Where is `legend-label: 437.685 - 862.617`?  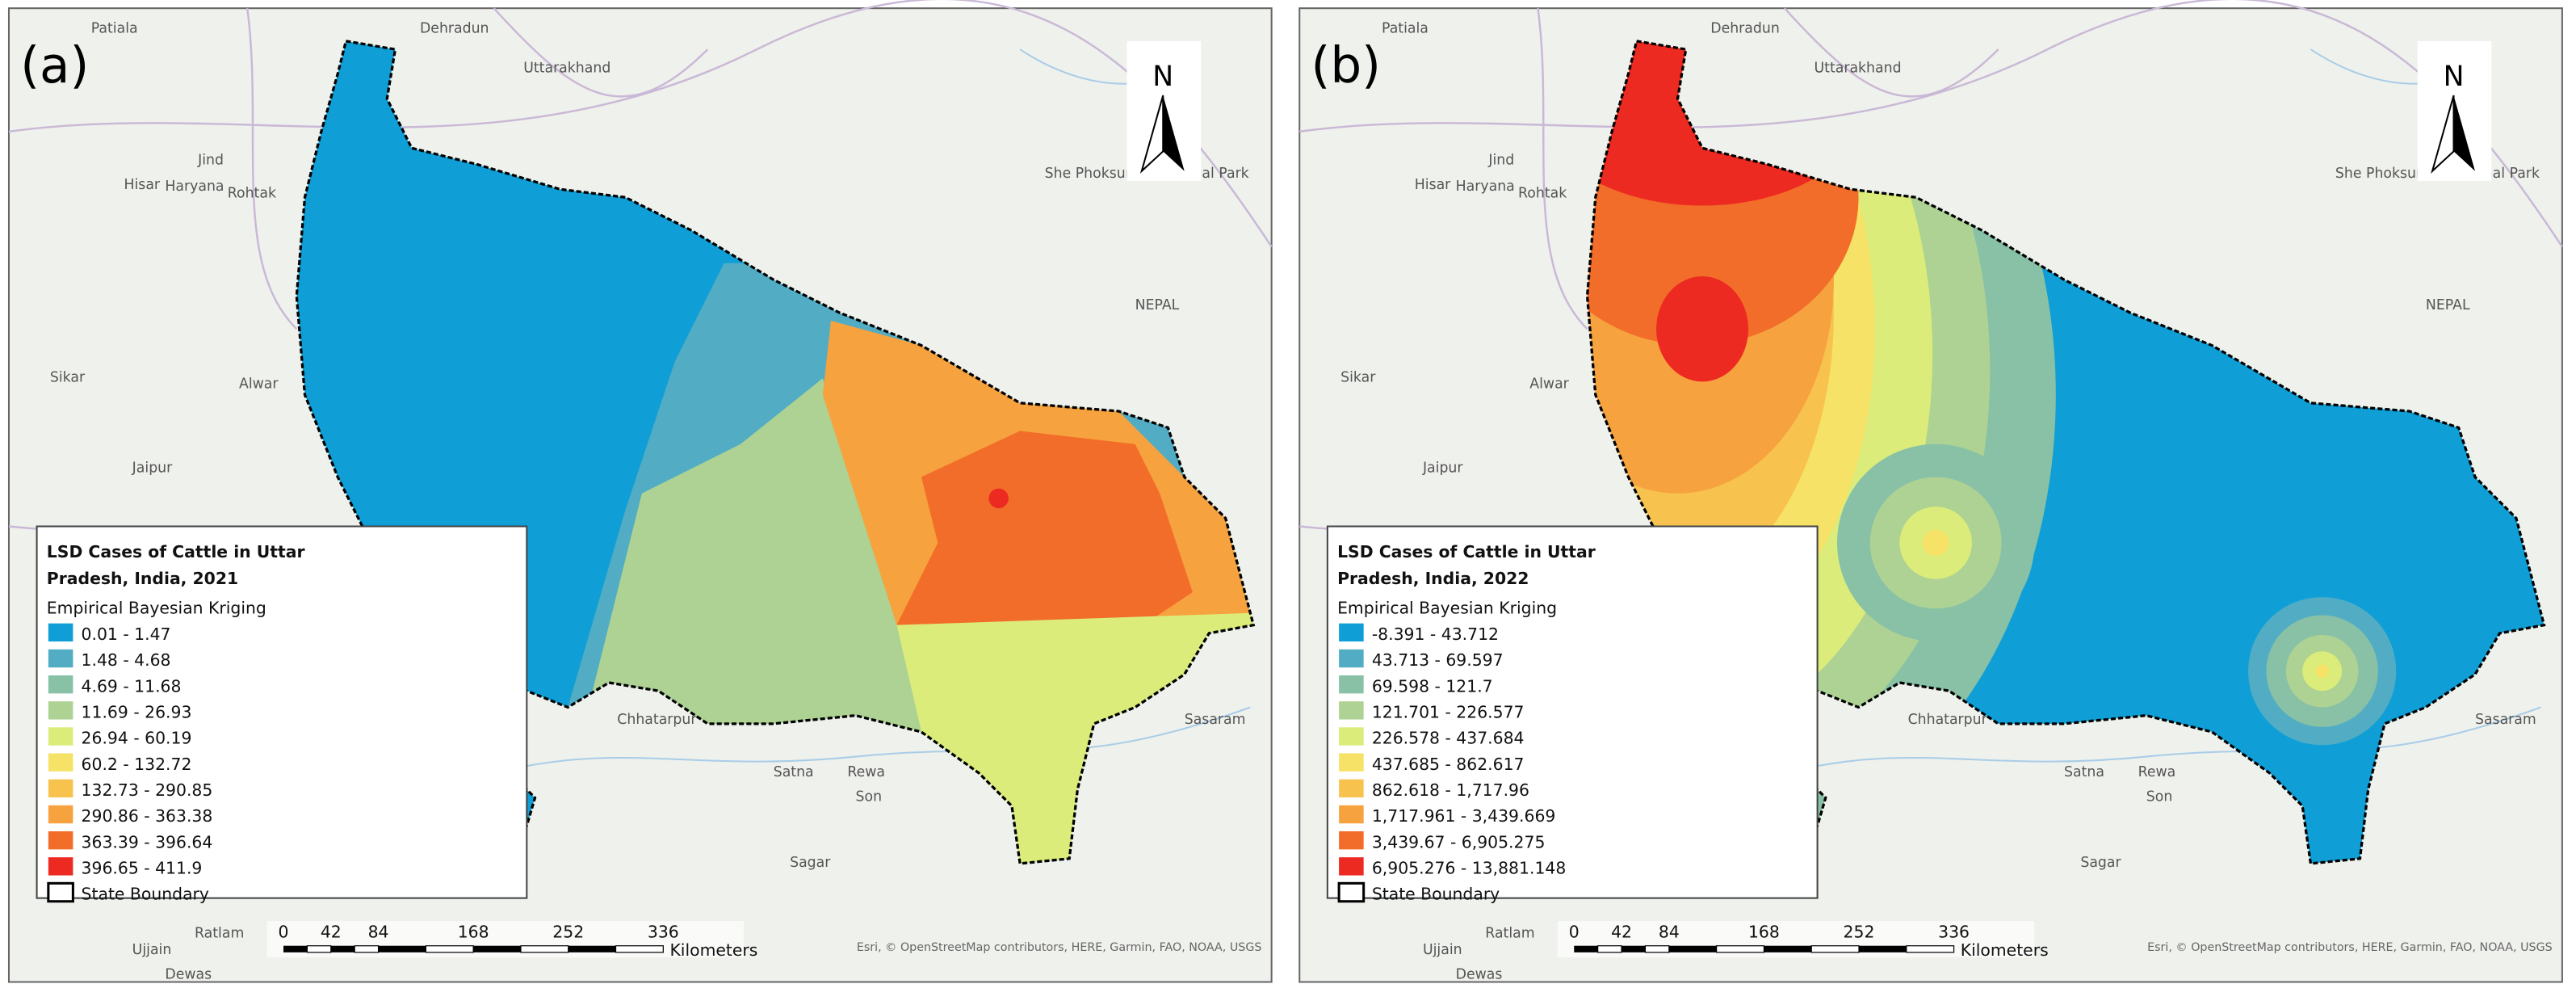
legend-label: 437.685 - 862.617 is located at coordinates (1448, 764).